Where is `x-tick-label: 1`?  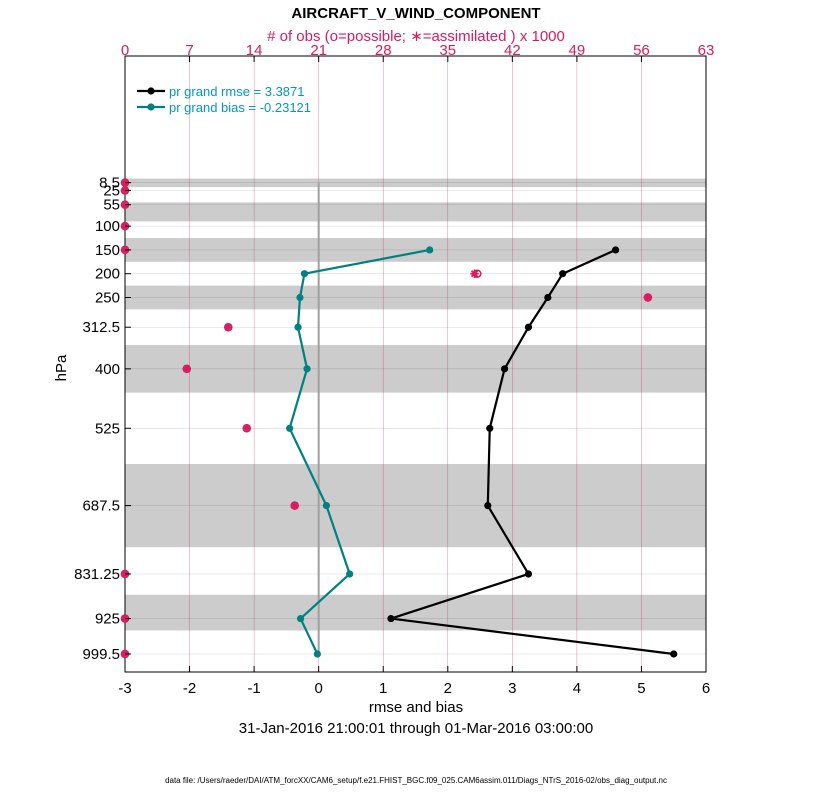 x-tick-label: 1 is located at coordinates (383, 688).